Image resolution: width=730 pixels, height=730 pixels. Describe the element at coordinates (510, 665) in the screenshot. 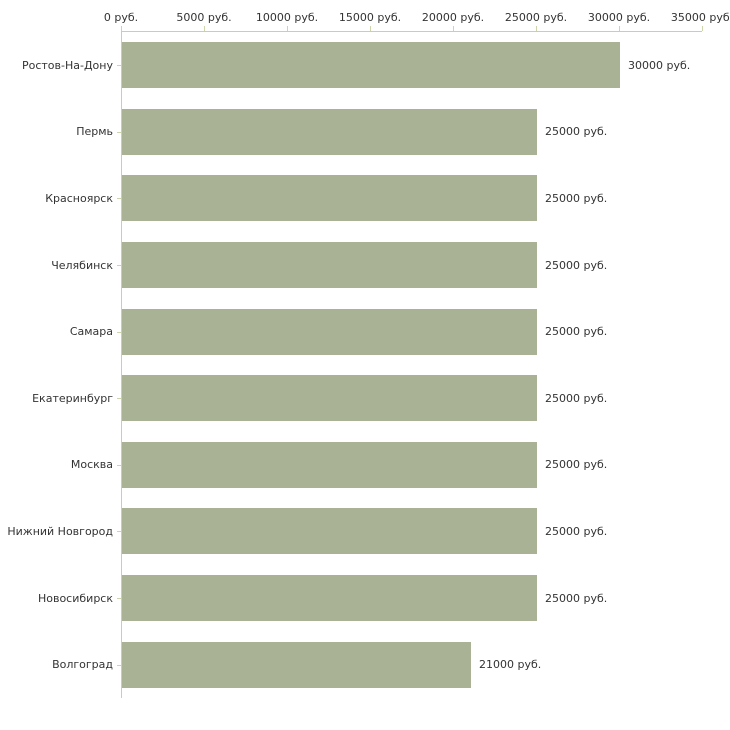

I see `value-label: 21000 руб.` at that location.